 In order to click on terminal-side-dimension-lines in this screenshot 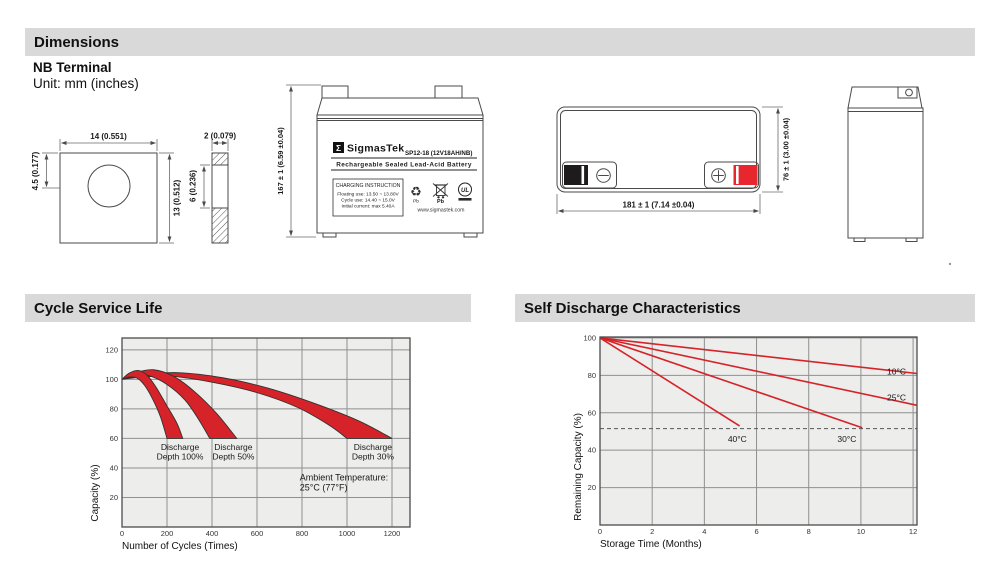, I will do `click(214, 174)`.